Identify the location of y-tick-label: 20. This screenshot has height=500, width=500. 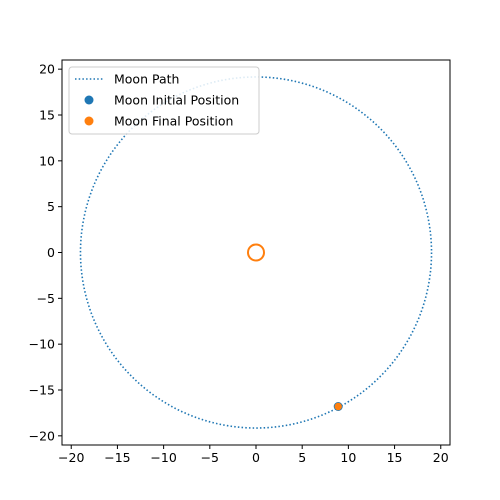
(47, 69).